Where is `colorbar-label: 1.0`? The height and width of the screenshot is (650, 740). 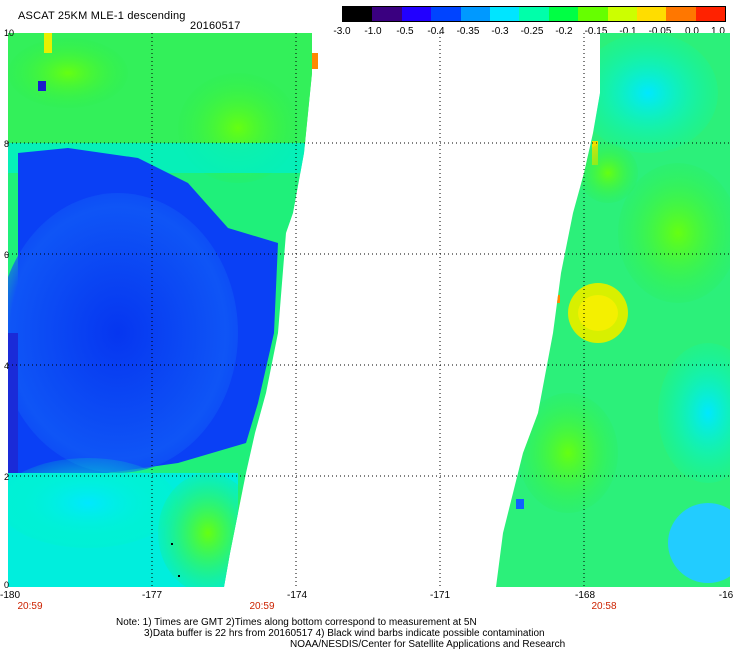
colorbar-label: 1.0 is located at coordinates (718, 31).